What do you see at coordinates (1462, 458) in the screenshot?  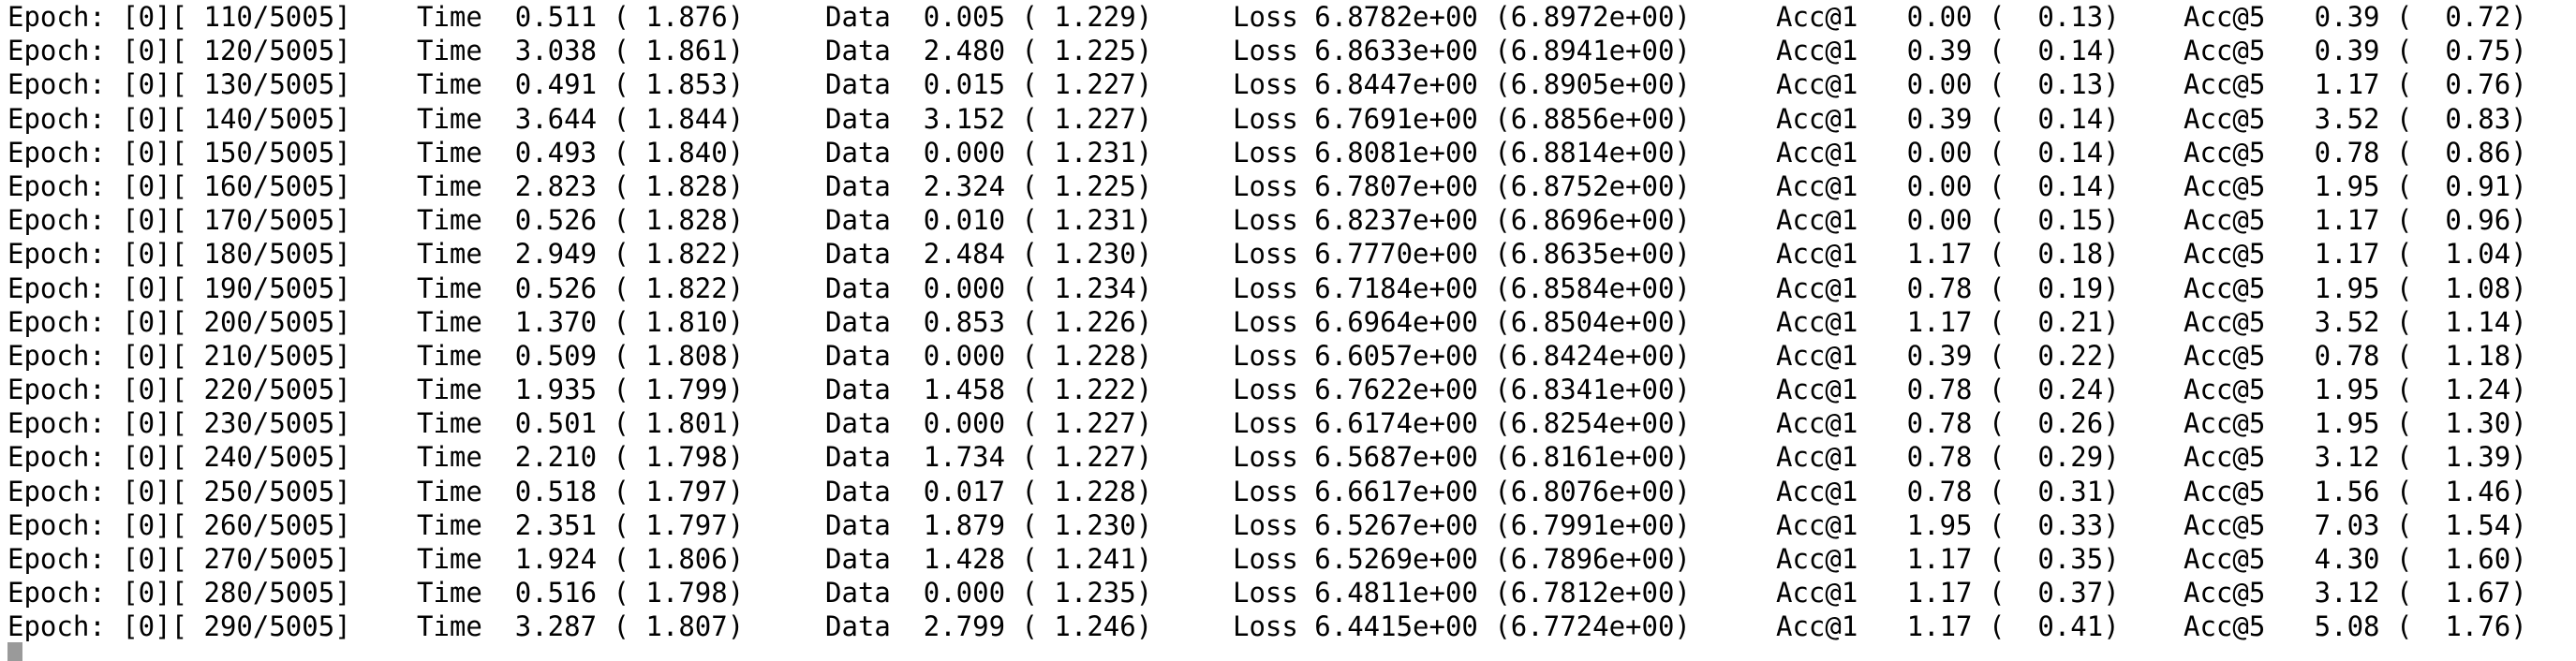 I see `log-loss: Loss 6.5687e+00 (6.8161e+00)` at bounding box center [1462, 458].